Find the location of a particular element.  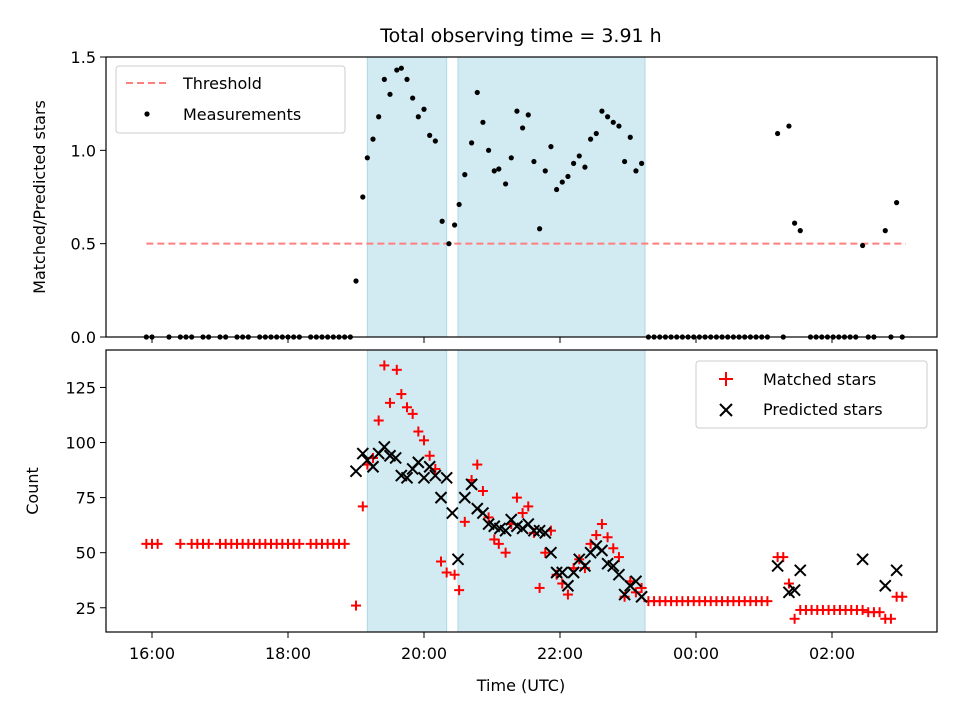

legend-bottom-frame is located at coordinates (811, 394).